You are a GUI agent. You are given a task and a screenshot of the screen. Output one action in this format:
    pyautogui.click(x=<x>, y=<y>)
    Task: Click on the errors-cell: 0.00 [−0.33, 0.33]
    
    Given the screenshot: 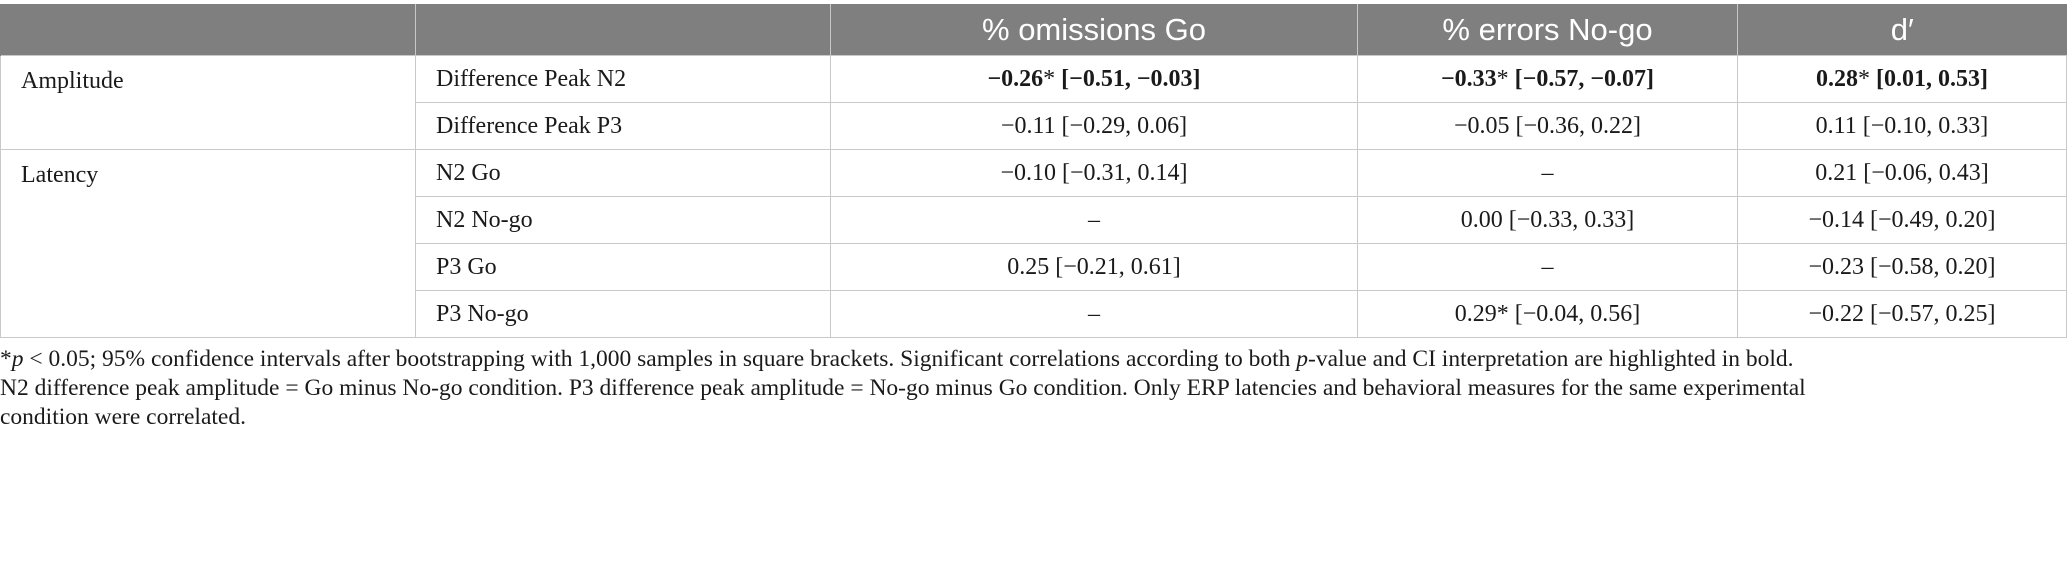 What is the action you would take?
    pyautogui.click(x=1547, y=220)
    